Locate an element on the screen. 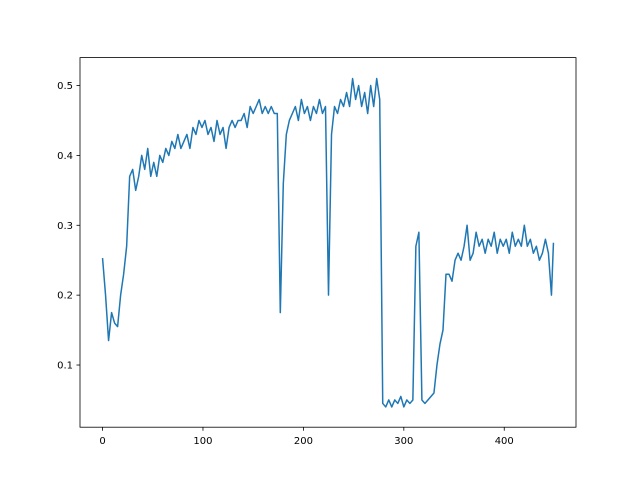  x-tick-label: 400 is located at coordinates (504, 441).